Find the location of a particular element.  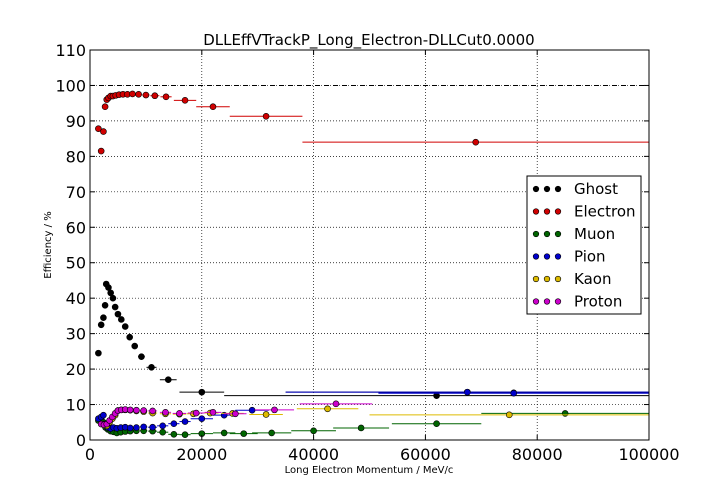

legend-label: Ghost is located at coordinates (596, 189).